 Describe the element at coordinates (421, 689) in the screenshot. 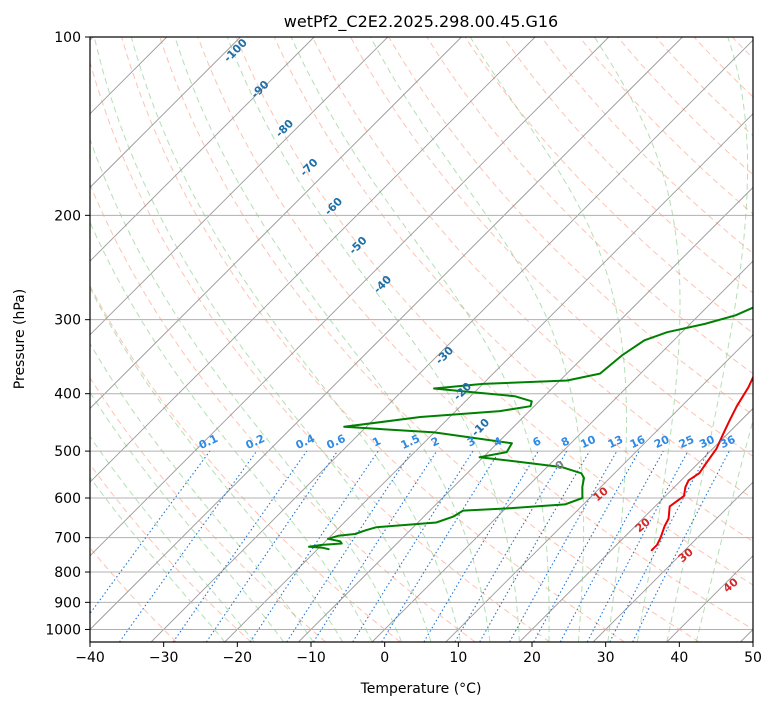

I see `x-axis-label: Temperature (°C)` at that location.